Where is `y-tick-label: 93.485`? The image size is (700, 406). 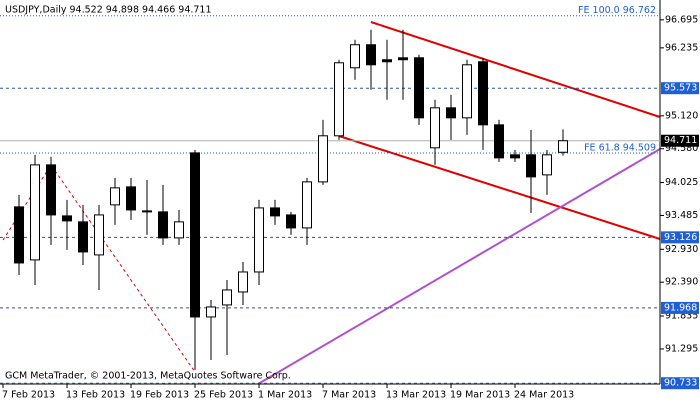
y-tick-label: 93.485 is located at coordinates (681, 215).